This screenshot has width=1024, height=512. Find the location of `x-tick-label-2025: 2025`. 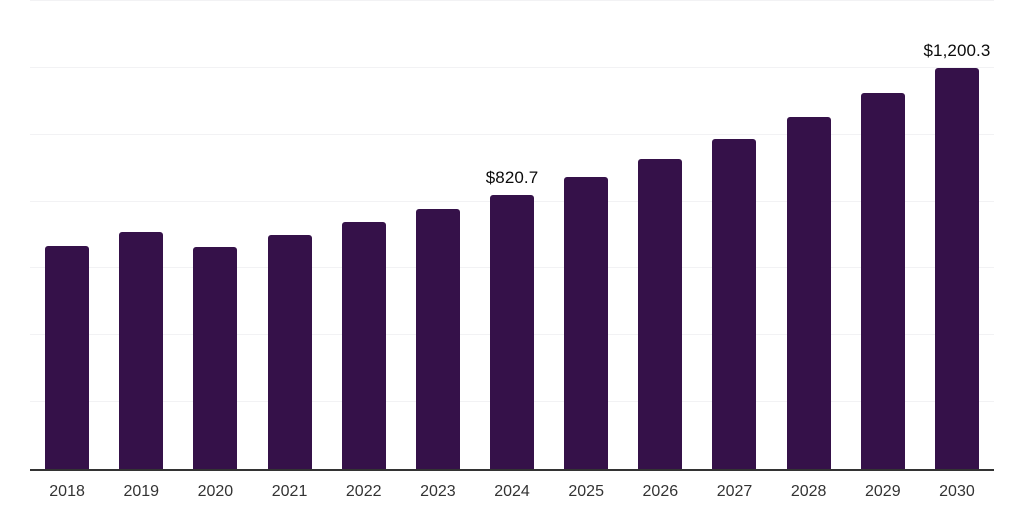

x-tick-label-2025: 2025 is located at coordinates (586, 491).